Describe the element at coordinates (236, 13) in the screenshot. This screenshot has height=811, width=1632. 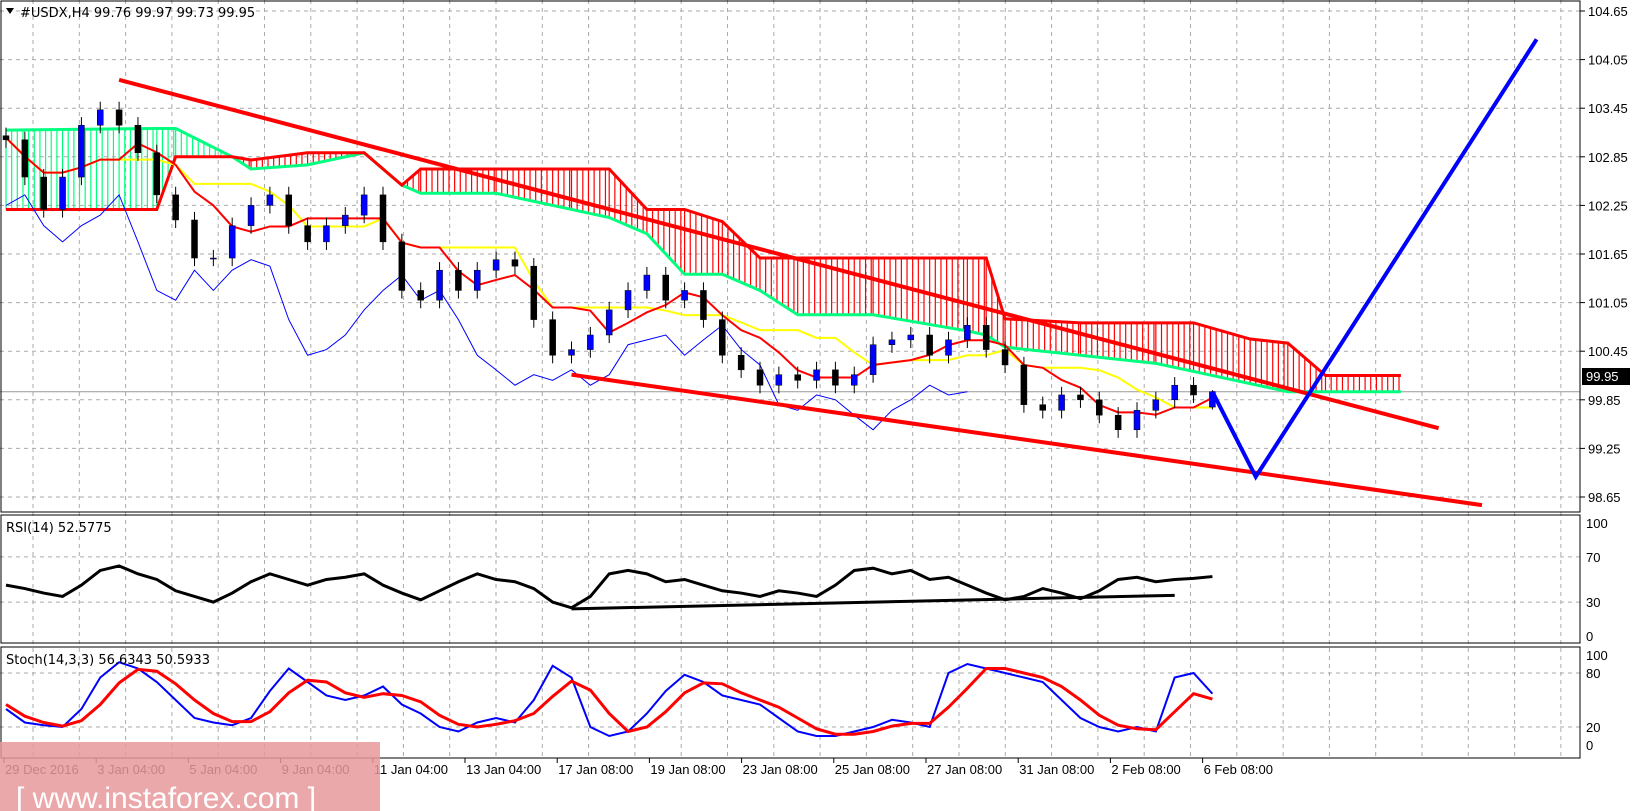
I see `close-value: 99.95` at that location.